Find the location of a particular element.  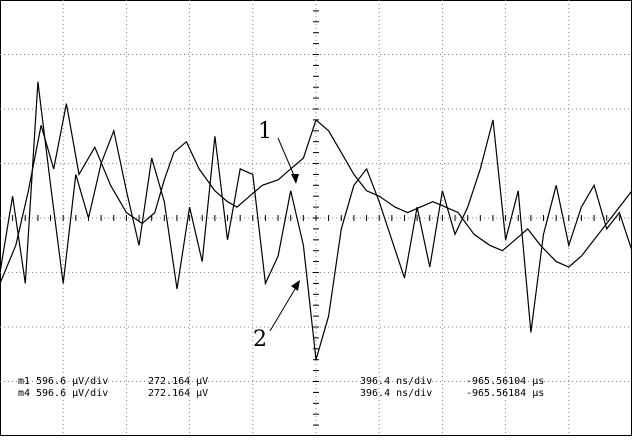

readout-m1-channel: m1 is located at coordinates (24, 381).